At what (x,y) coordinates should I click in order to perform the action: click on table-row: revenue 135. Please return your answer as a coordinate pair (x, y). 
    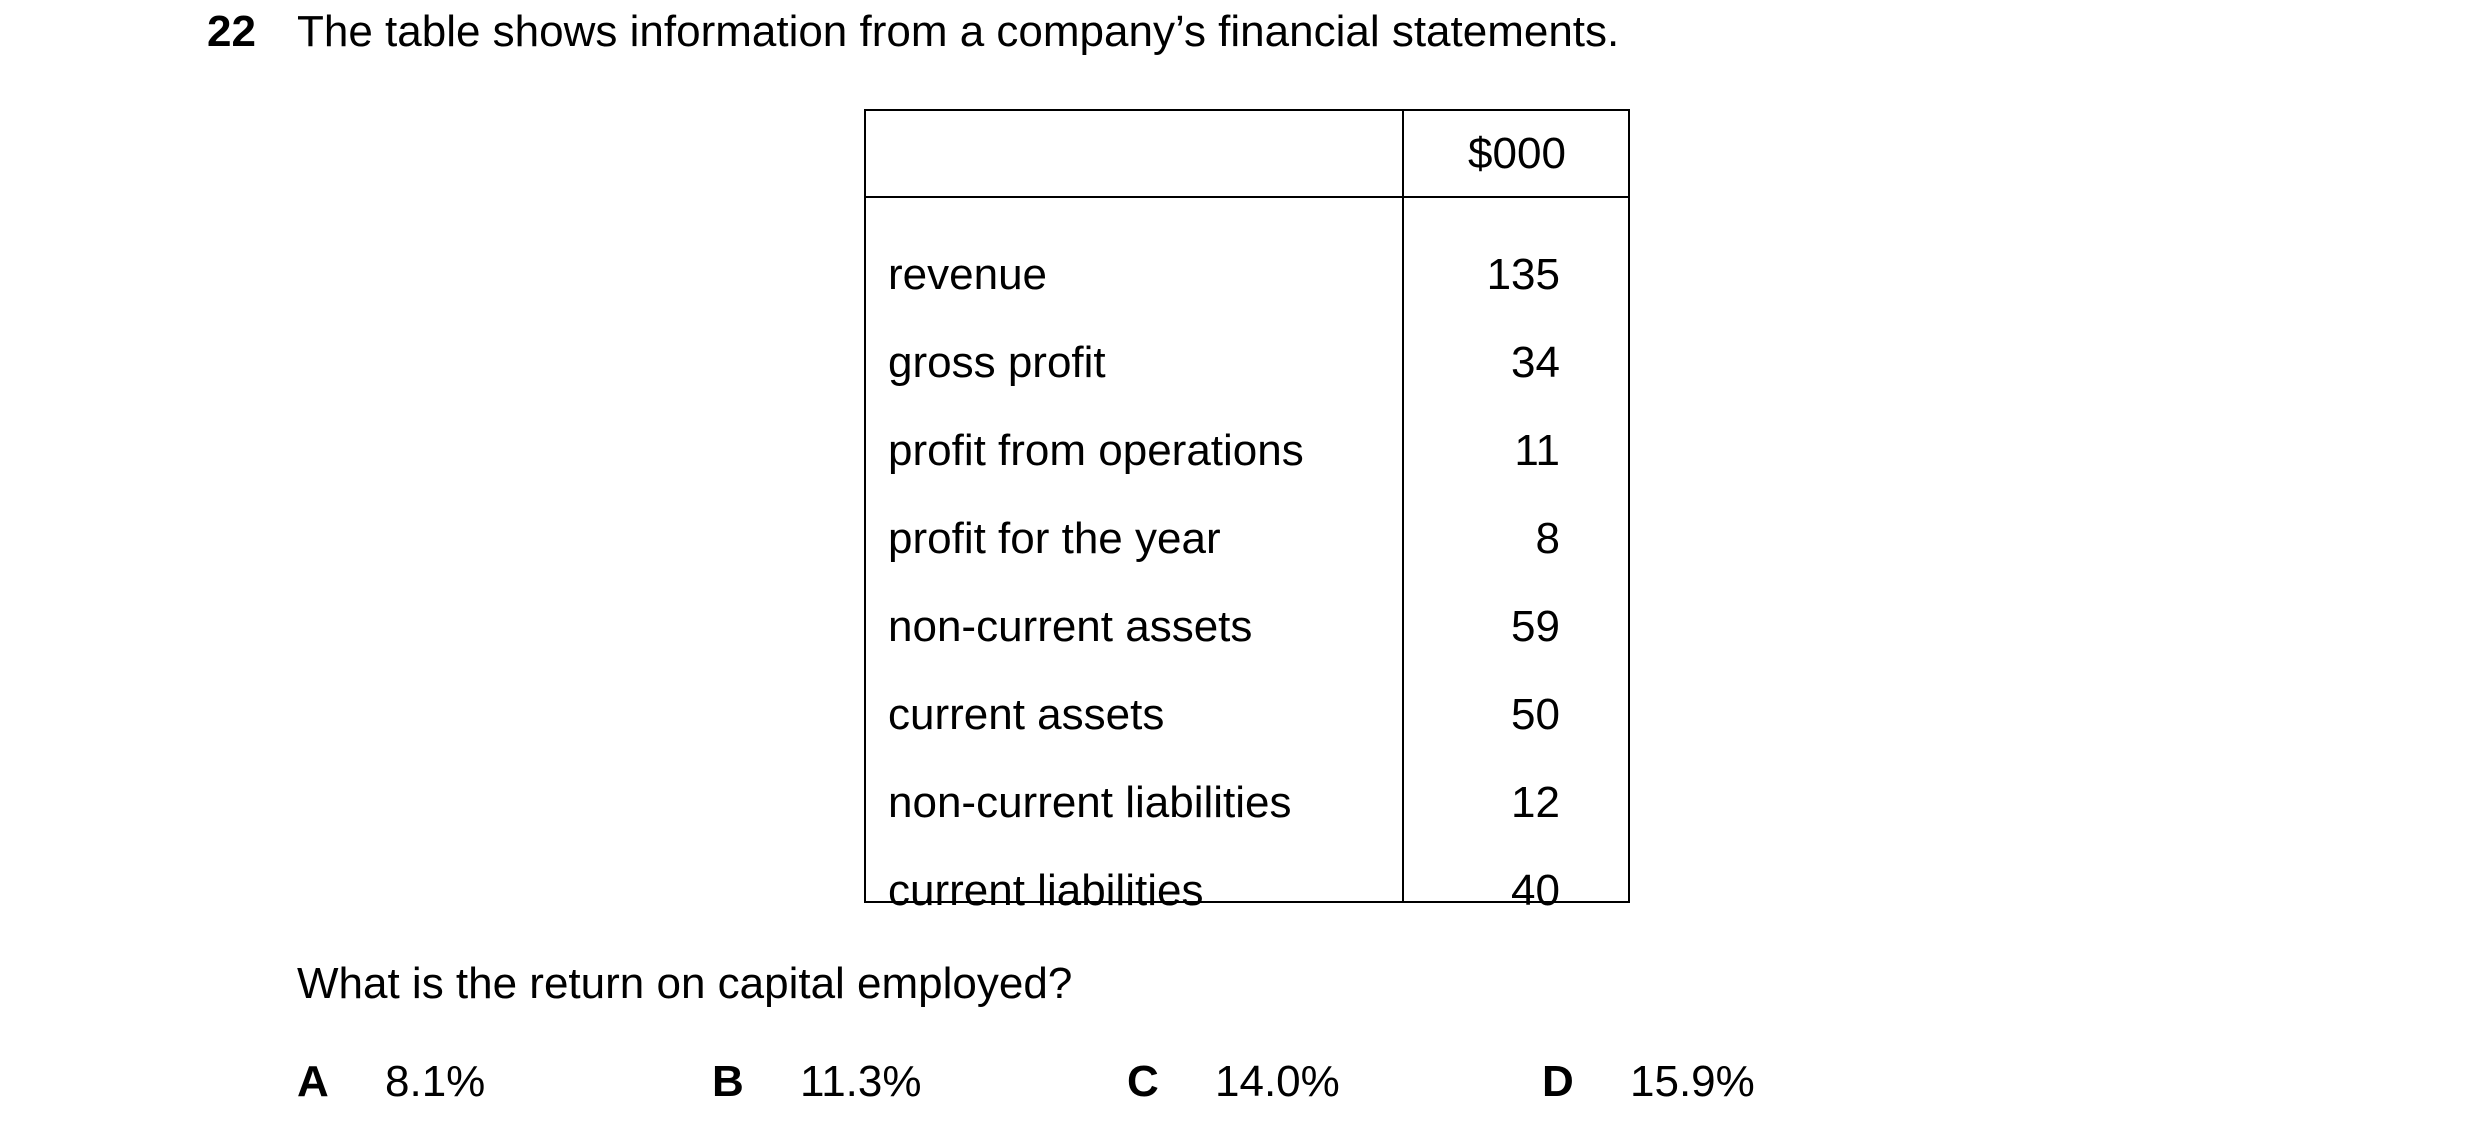
    Looking at the image, I should click on (1247, 275).